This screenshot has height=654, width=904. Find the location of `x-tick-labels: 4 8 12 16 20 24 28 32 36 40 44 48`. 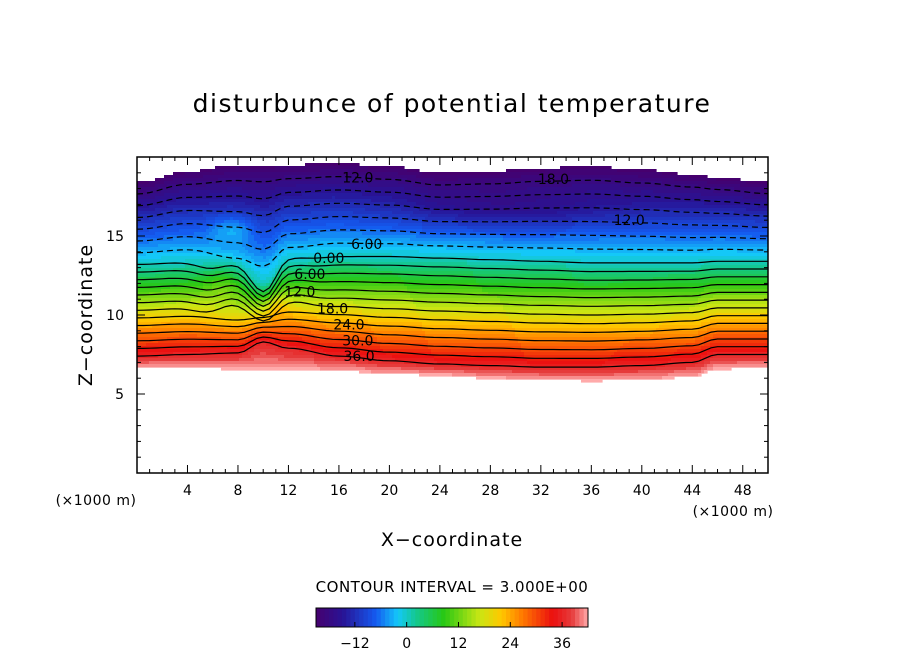

x-tick-labels: 4 8 12 16 20 24 28 32 36 40 44 48 is located at coordinates (467, 491).